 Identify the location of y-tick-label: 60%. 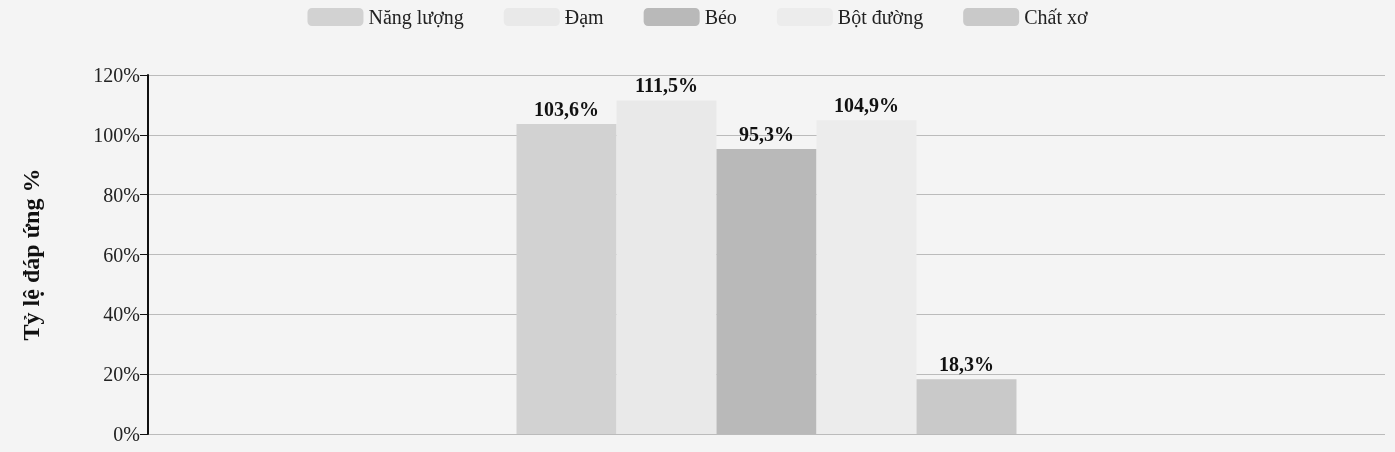
(121, 254).